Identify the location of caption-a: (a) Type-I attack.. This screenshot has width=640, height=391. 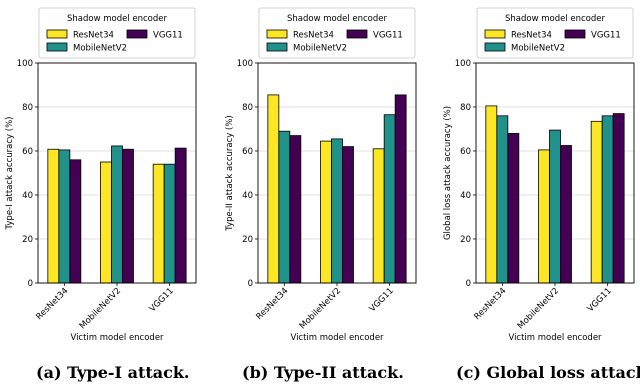
(113, 372).